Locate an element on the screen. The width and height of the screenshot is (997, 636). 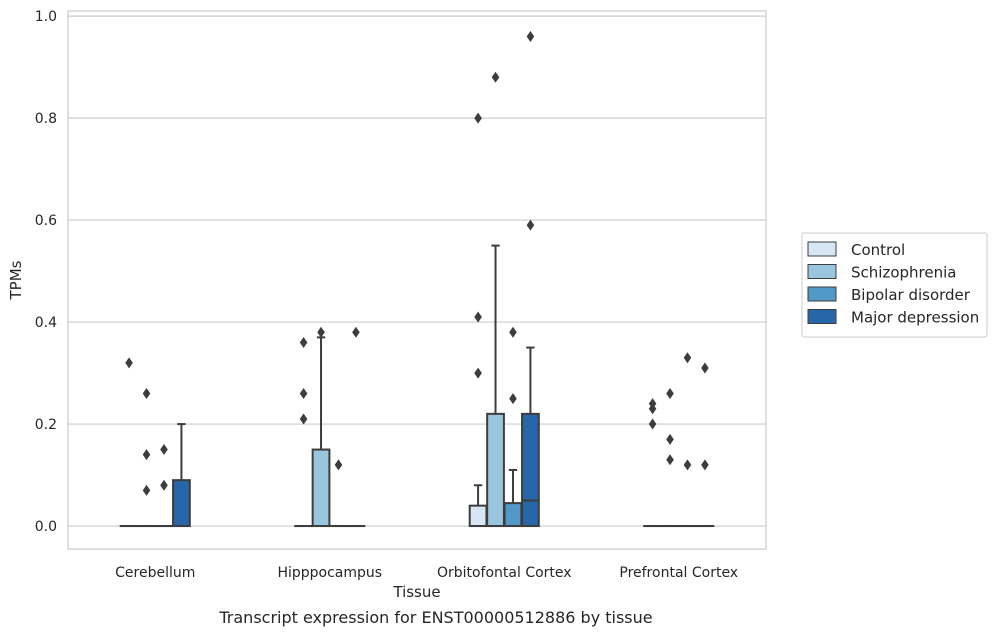
y-tick-label: 1.0 is located at coordinates (46, 17).